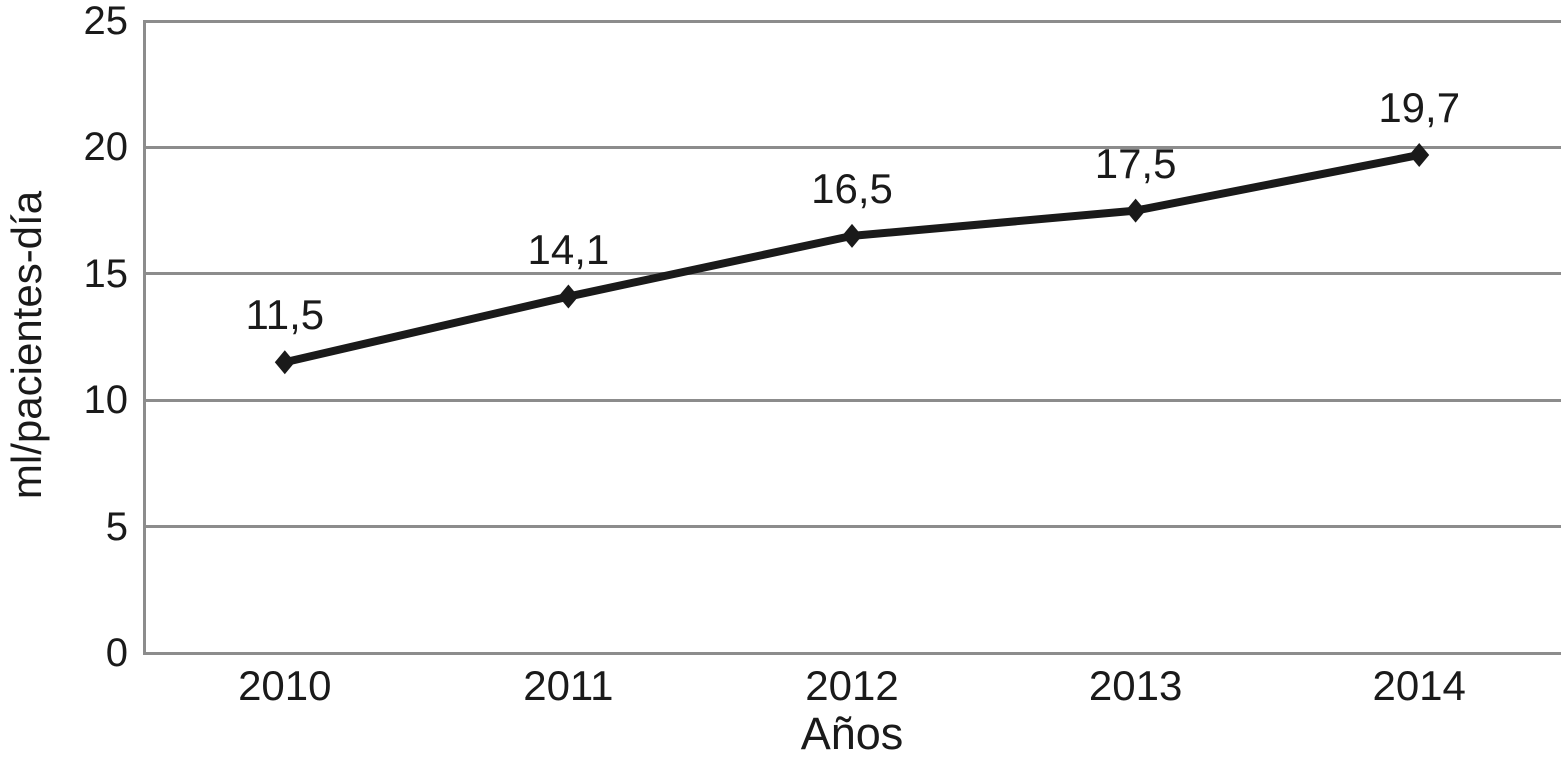 The height and width of the screenshot is (768, 1561). Describe the element at coordinates (852, 733) in the screenshot. I see `x-axis-title: Años` at that location.